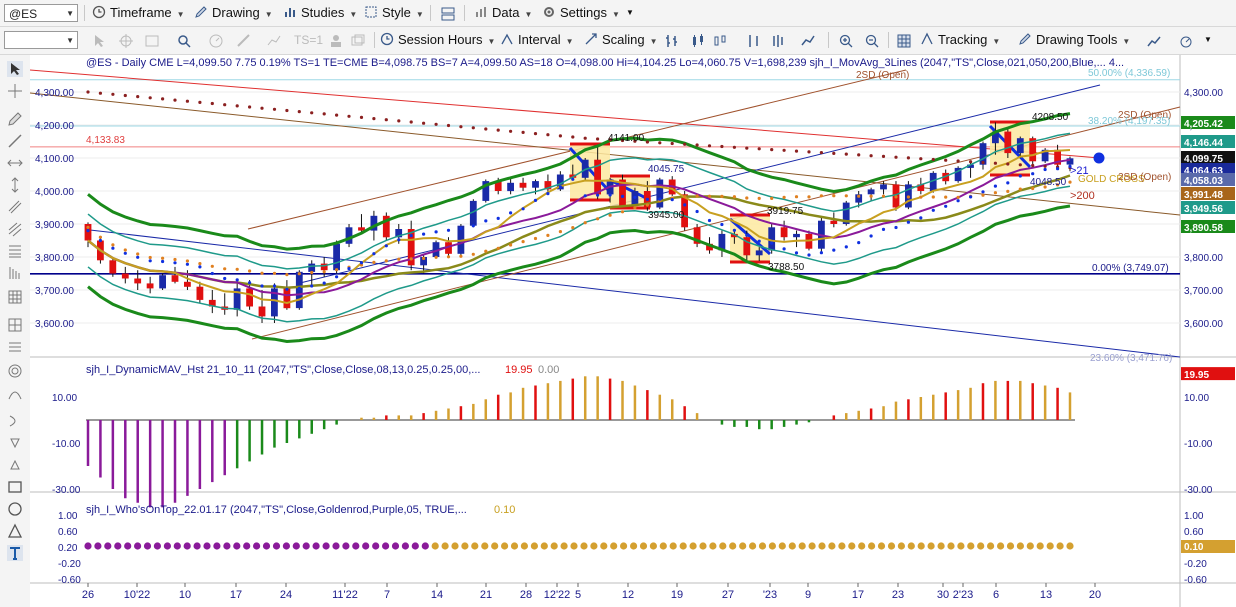  I want to click on ohlc-icon, so click(754, 41).